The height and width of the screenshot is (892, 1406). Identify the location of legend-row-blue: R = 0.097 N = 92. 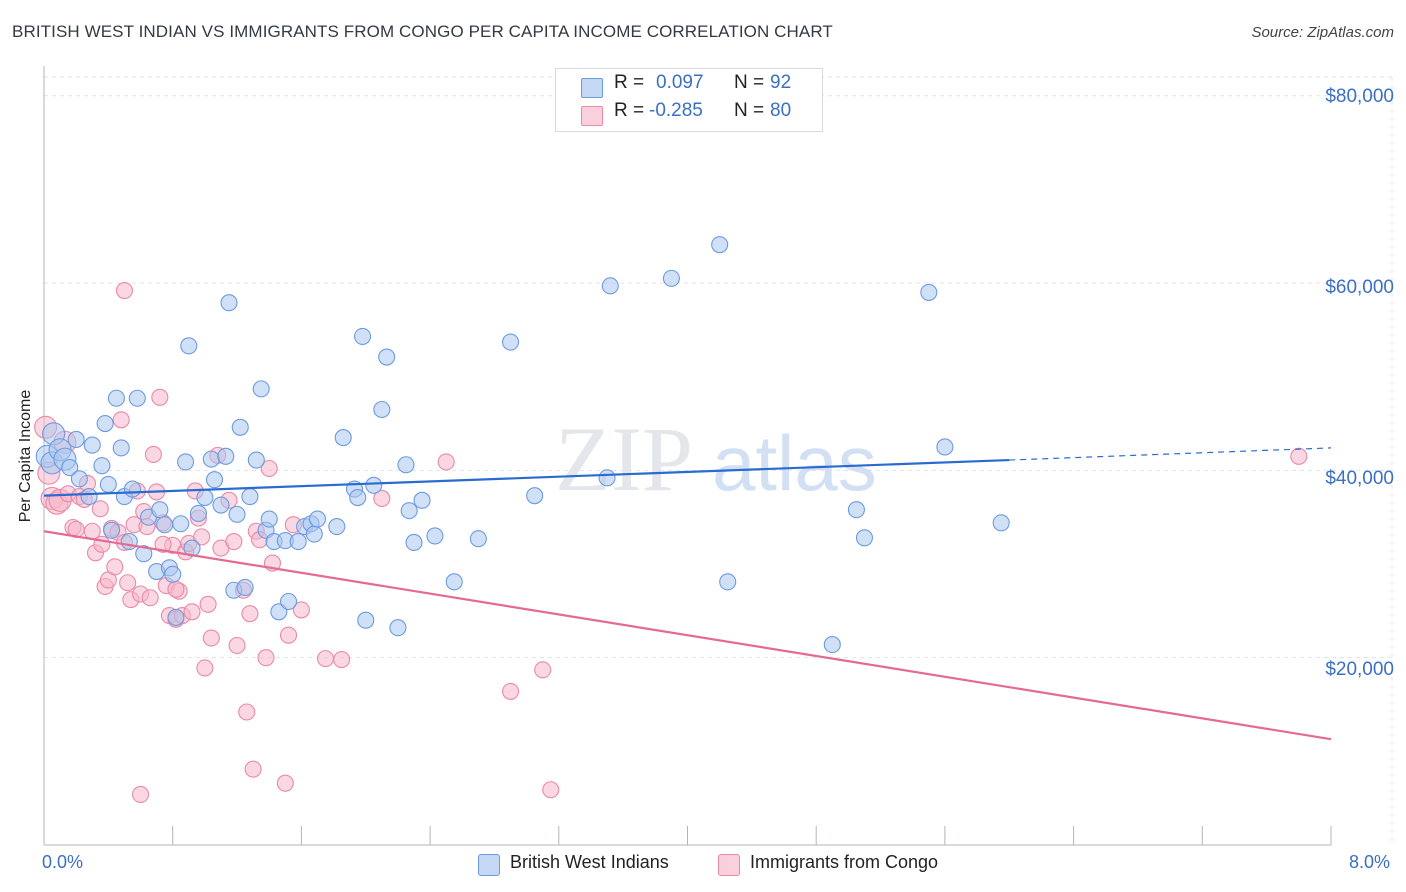
(689, 86).